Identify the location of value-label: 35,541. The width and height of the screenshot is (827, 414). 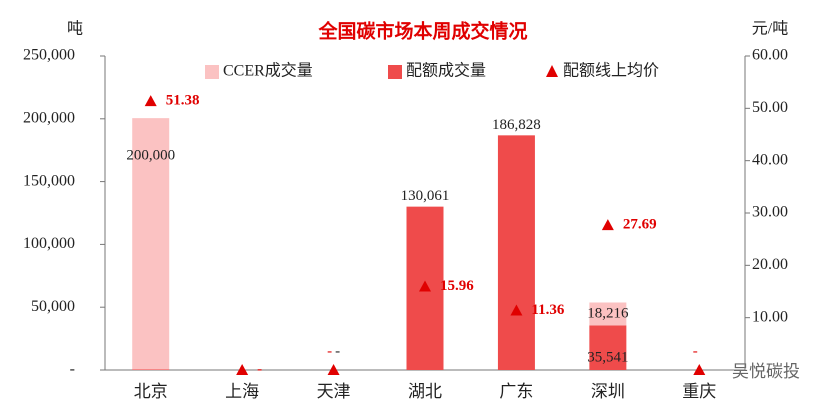
(607, 357).